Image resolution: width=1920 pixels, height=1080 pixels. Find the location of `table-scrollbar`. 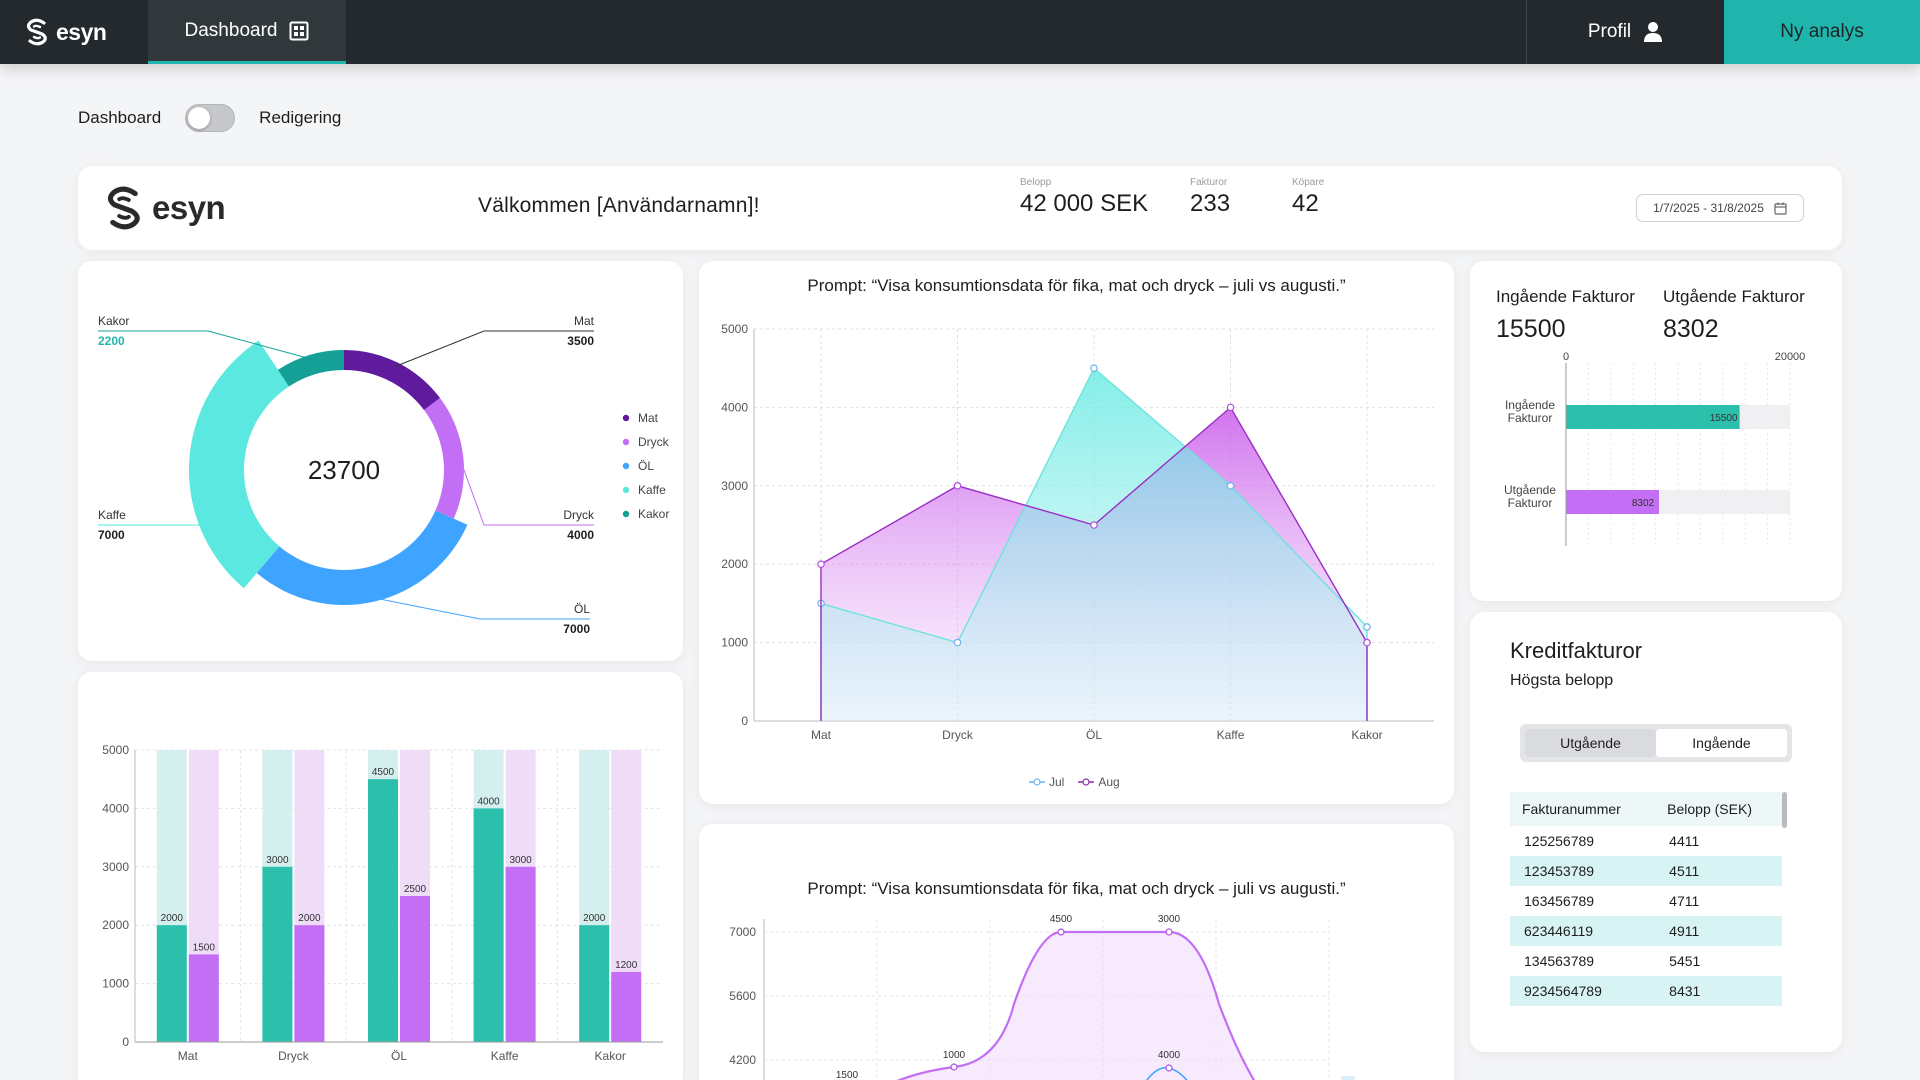

table-scrollbar is located at coordinates (1784, 810).